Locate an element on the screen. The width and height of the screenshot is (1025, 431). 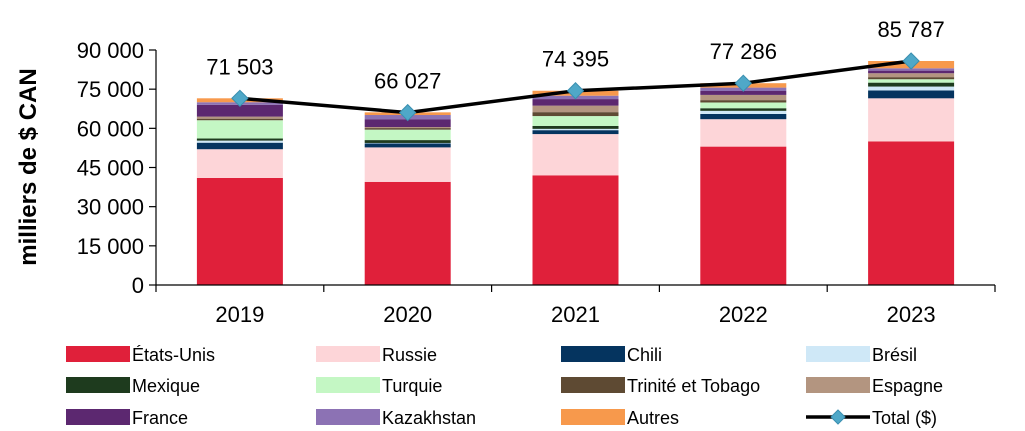
legend-item: Kazakhstan is located at coordinates (396, 418).